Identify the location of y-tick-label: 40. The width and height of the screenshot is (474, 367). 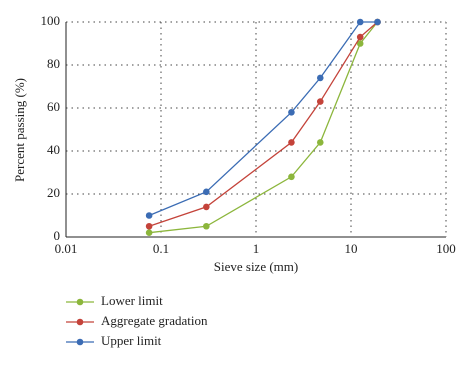
(53, 149).